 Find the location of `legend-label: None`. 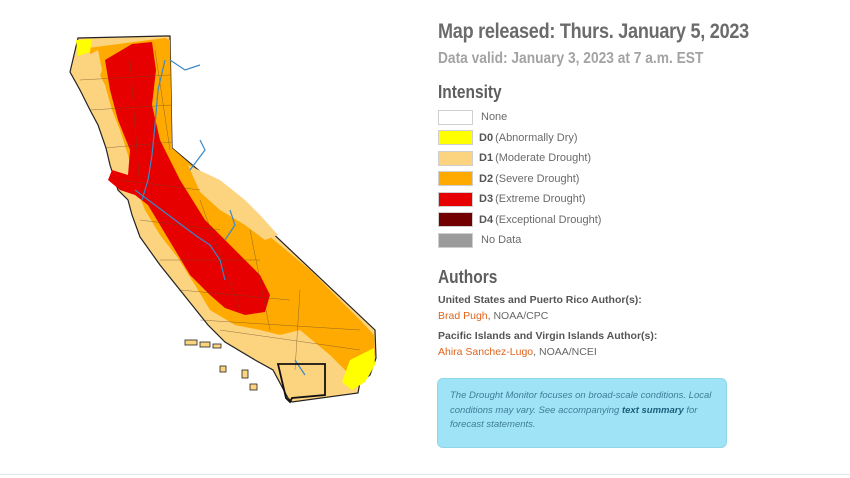

legend-label: None is located at coordinates (494, 117).